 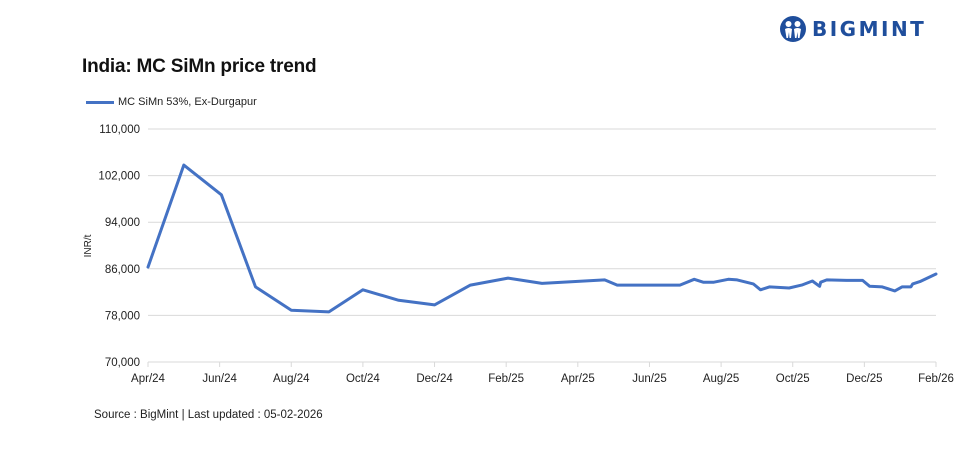 What do you see at coordinates (363, 379) in the screenshot?
I see `x-tick-label: Oct/24` at bounding box center [363, 379].